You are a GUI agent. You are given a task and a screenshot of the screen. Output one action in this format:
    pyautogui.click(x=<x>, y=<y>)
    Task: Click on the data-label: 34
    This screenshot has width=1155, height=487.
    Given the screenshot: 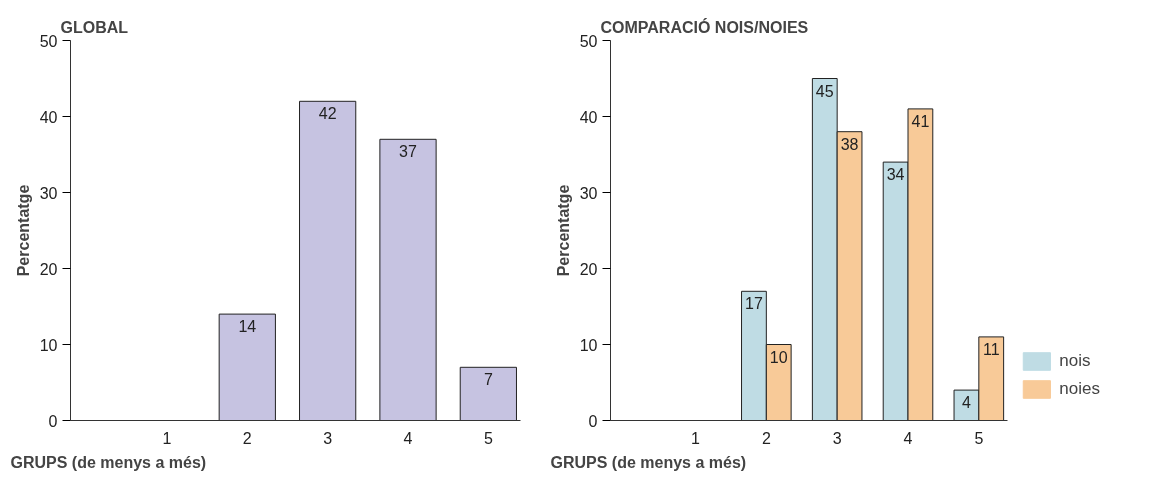 What is the action you would take?
    pyautogui.click(x=895, y=175)
    